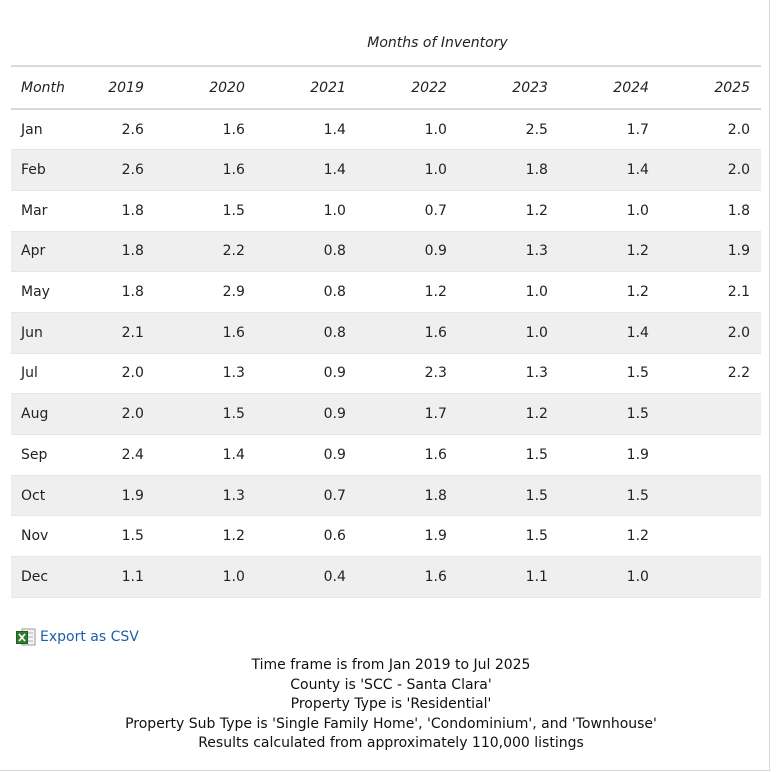 This screenshot has width=782, height=772. What do you see at coordinates (48, 333) in the screenshot?
I see `row-month-cell: Jun` at bounding box center [48, 333].